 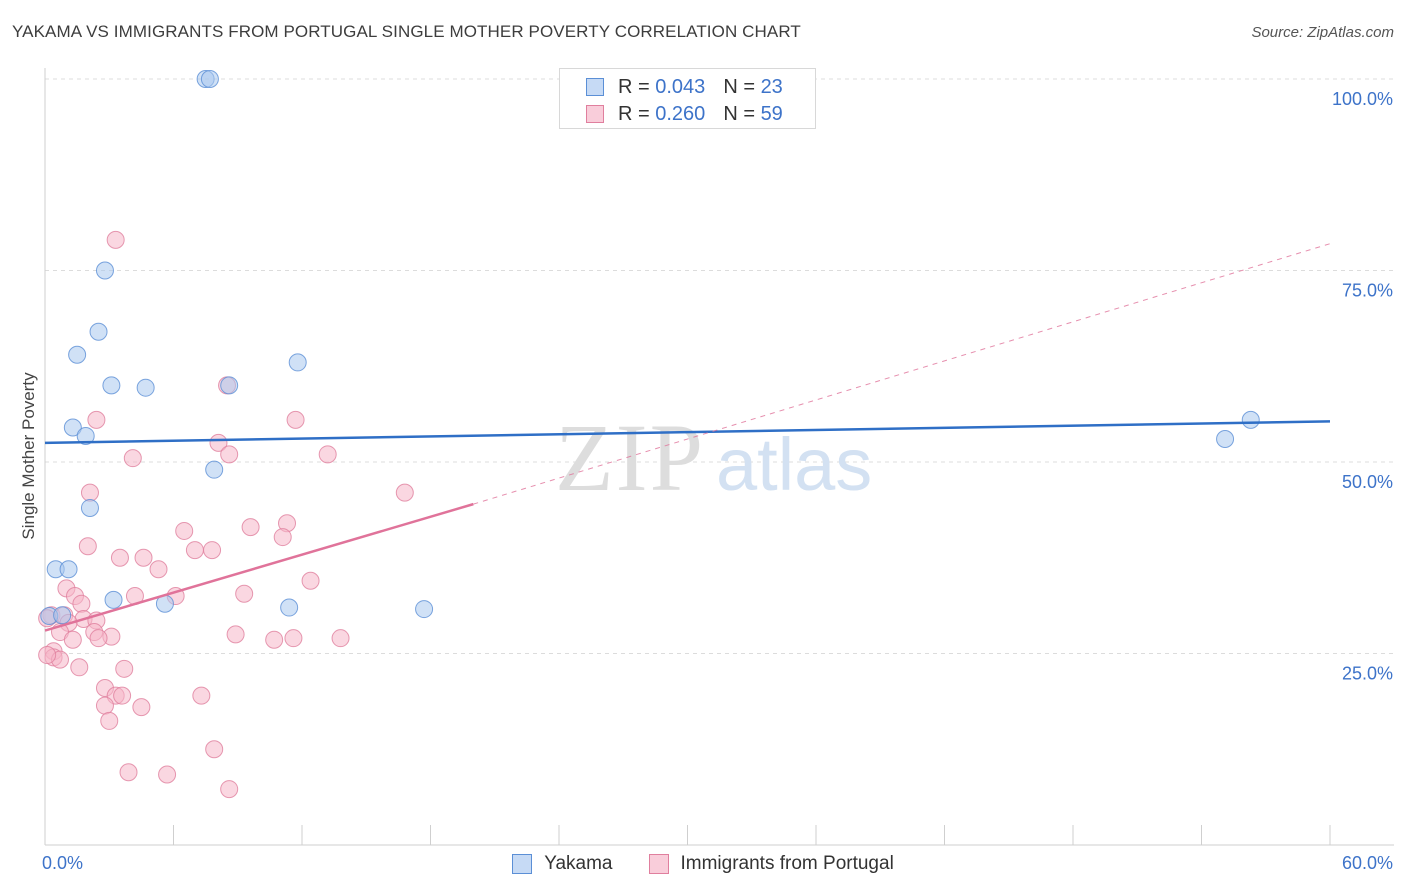 I want to click on x-tick-label-min: 0.0%, so click(x=62, y=863).